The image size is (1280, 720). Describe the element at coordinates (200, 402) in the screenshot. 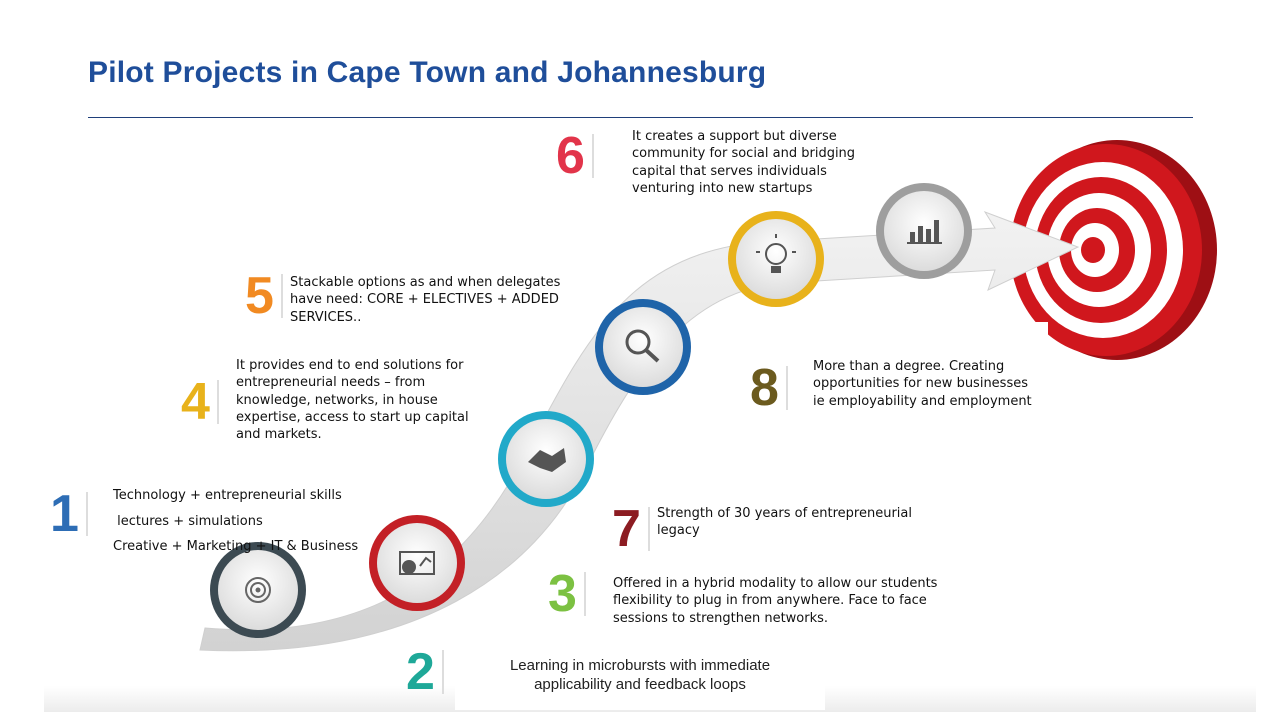

I see `step-4-number: 4` at that location.